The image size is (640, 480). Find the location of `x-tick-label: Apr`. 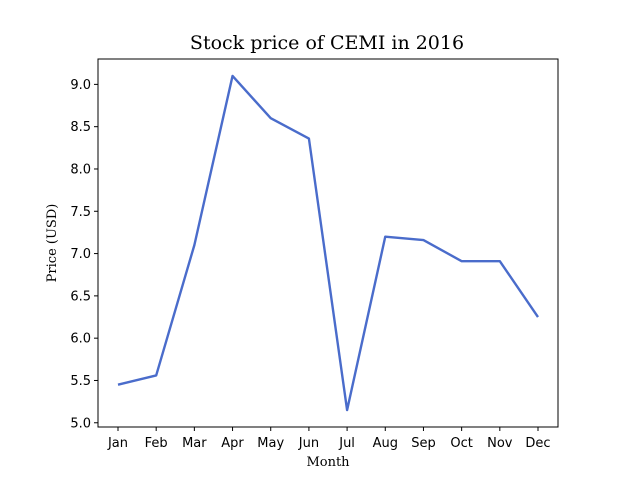

x-tick-label: Apr is located at coordinates (232, 443).